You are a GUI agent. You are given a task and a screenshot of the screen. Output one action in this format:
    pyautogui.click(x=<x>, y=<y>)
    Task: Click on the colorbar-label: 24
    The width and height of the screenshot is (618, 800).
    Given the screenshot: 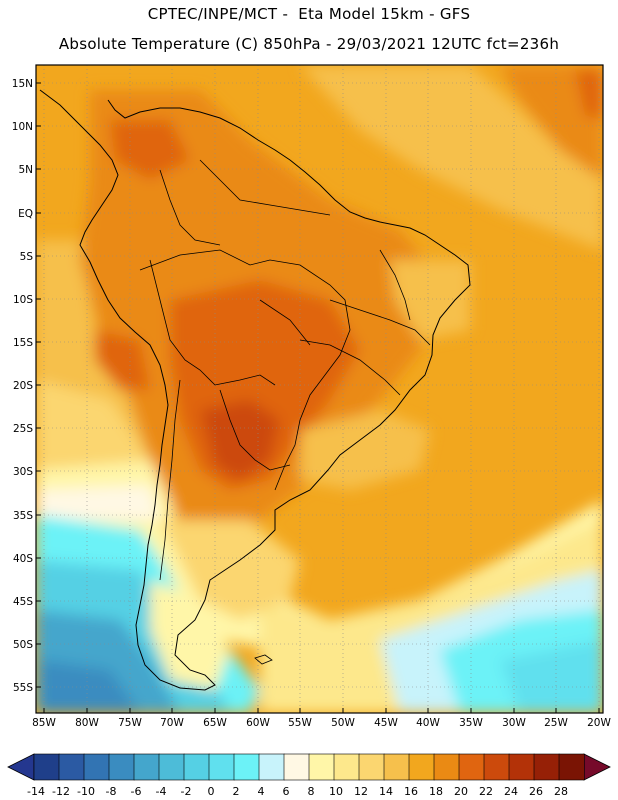 What is the action you would take?
    pyautogui.click(x=511, y=791)
    